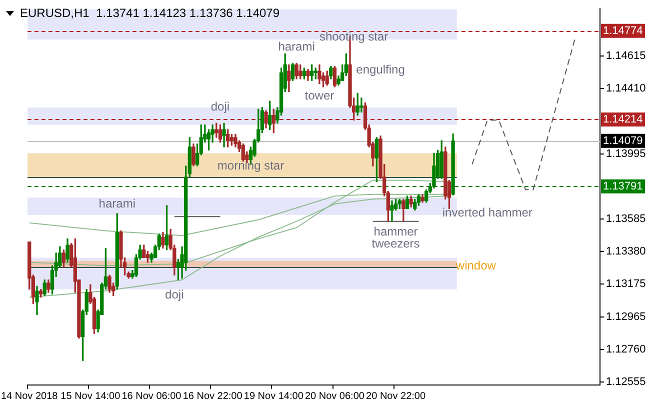 The width and height of the screenshot is (646, 407). Describe the element at coordinates (487, 212) in the screenshot. I see `annotation: inverted hammer` at that location.